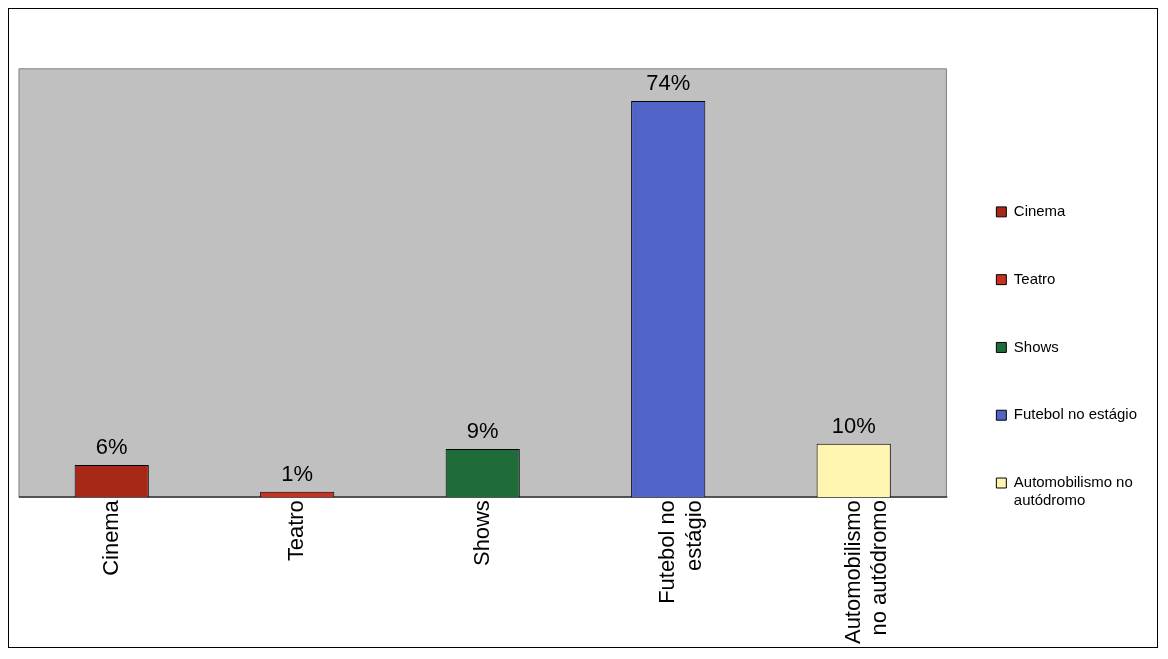  What do you see at coordinates (296, 531) in the screenshot?
I see `x-tick-label: Teatro` at bounding box center [296, 531].